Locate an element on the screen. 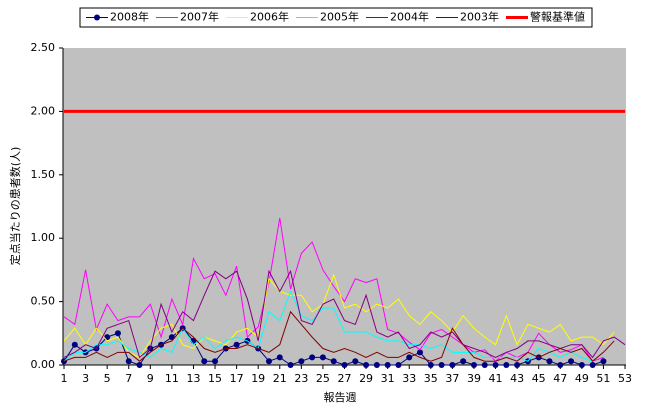 The image size is (650, 412). x-tick-label: 13 is located at coordinates (193, 378).